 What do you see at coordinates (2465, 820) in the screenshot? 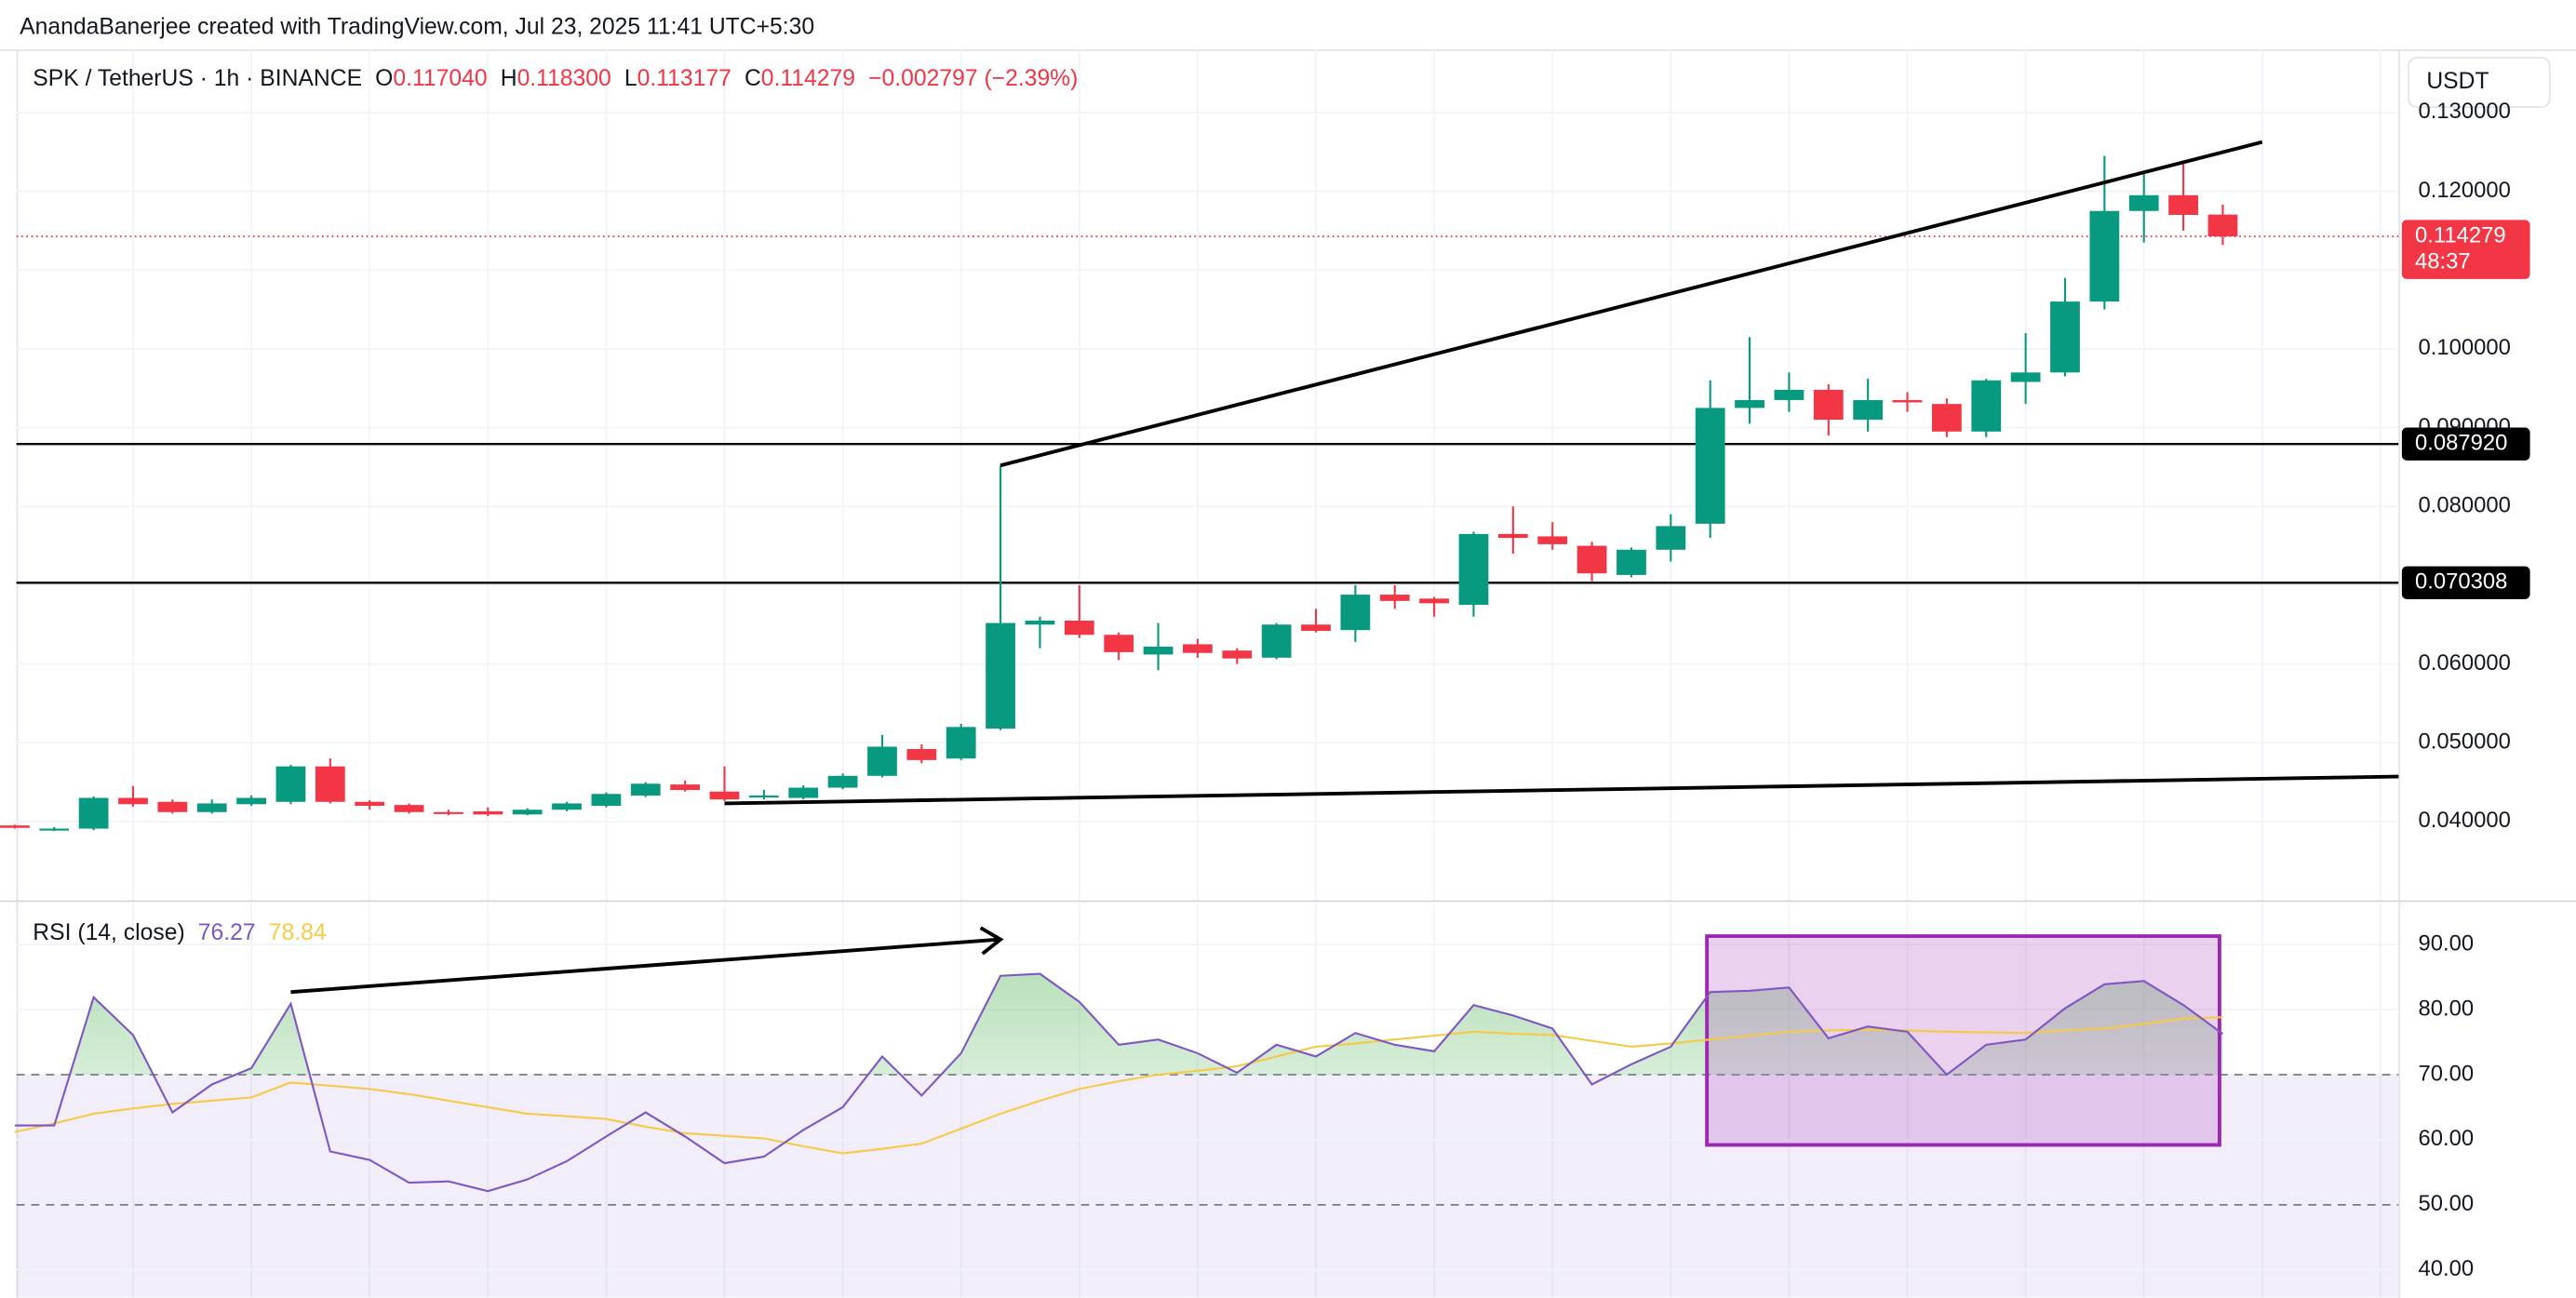
I see `y-tick-label: 0.040000` at bounding box center [2465, 820].